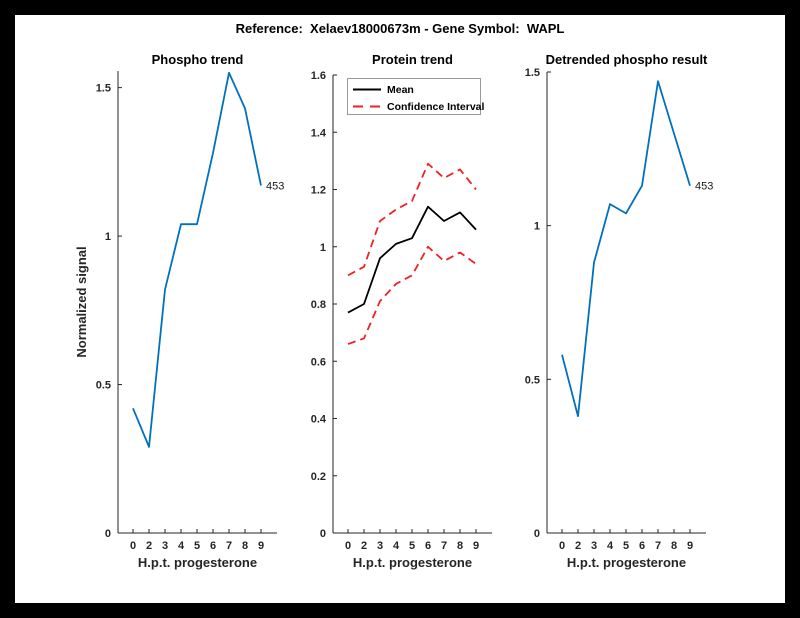 The image size is (800, 618). I want to click on ci-upper-line, so click(412, 219).